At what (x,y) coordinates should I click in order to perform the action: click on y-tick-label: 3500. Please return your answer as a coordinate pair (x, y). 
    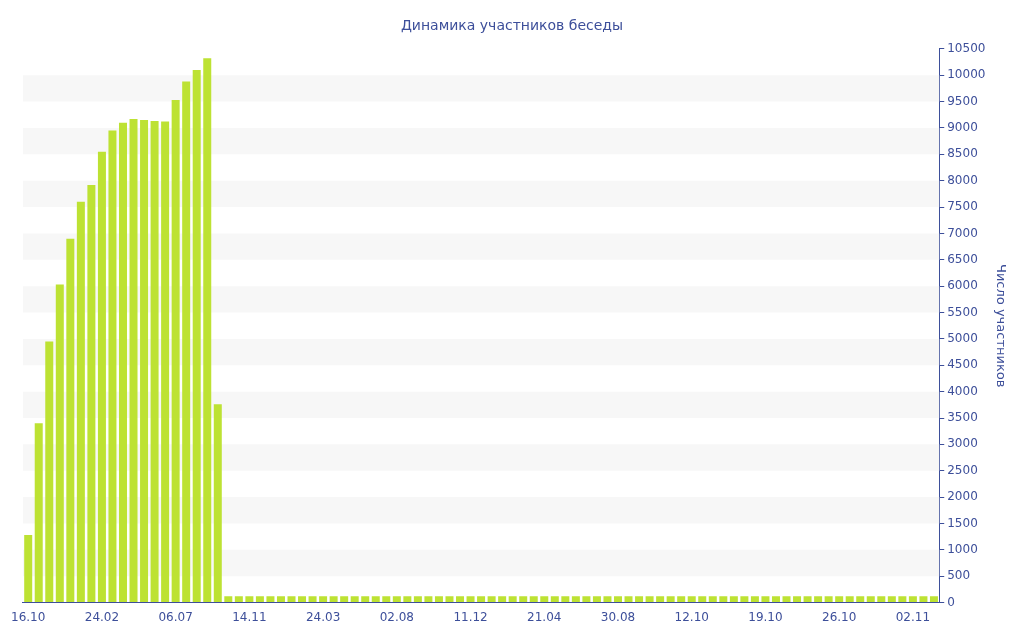
    Looking at the image, I should click on (962, 417).